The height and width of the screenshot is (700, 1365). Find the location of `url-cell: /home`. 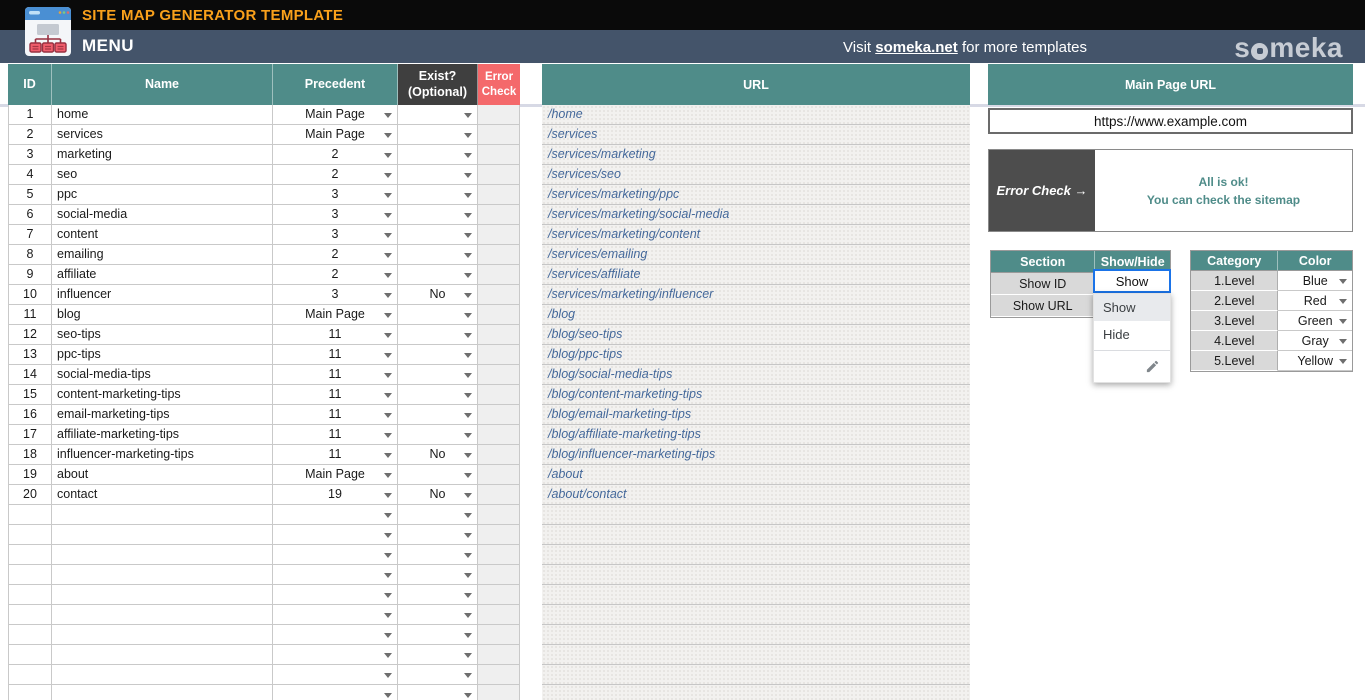

url-cell: /home is located at coordinates (756, 115).